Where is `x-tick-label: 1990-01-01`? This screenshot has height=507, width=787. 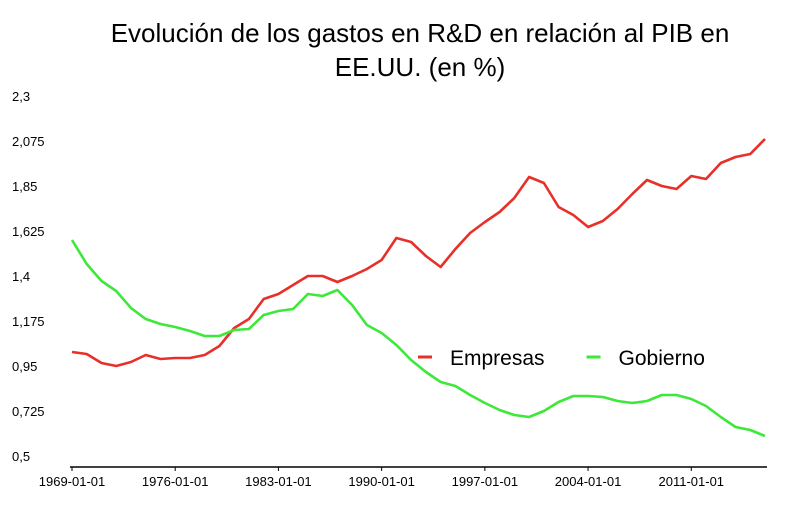
x-tick-label: 1990-01-01 is located at coordinates (381, 481).